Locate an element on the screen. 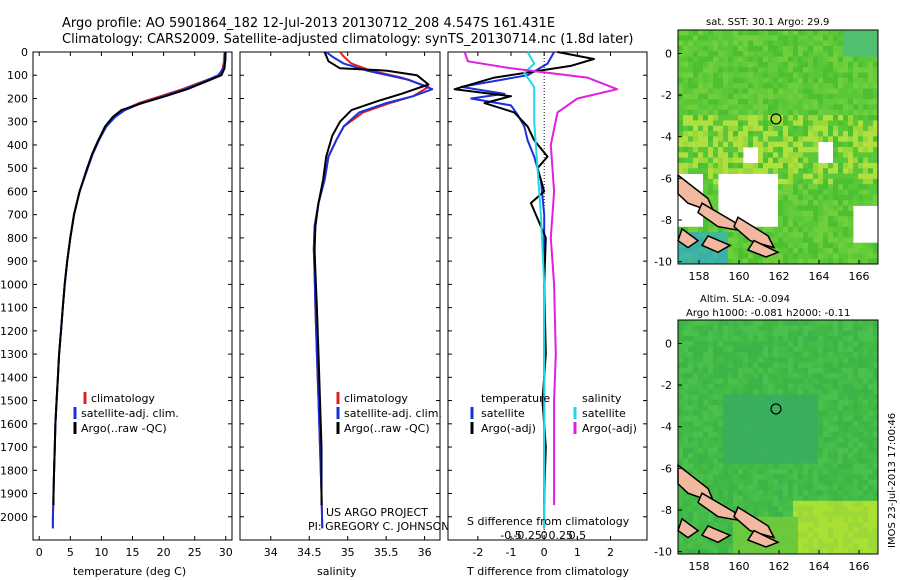 Image resolution: width=900 pixels, height=580 pixels. depth-tick-label: 1300 is located at coordinates (14, 354).